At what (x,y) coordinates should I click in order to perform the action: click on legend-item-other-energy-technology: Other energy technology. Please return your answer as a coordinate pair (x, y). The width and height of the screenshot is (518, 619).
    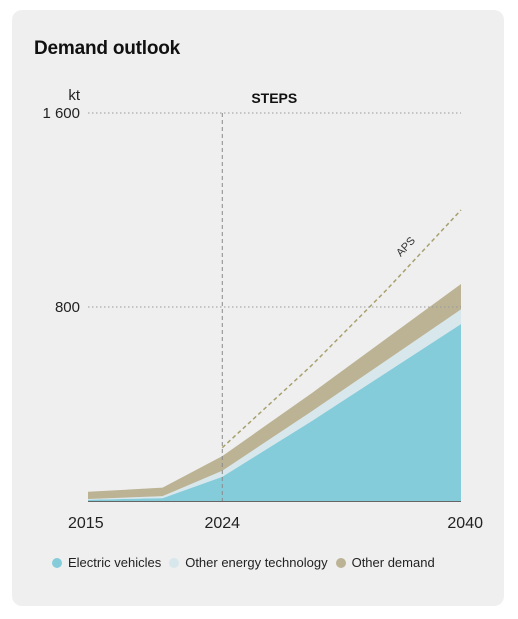
    Looking at the image, I should click on (248, 562).